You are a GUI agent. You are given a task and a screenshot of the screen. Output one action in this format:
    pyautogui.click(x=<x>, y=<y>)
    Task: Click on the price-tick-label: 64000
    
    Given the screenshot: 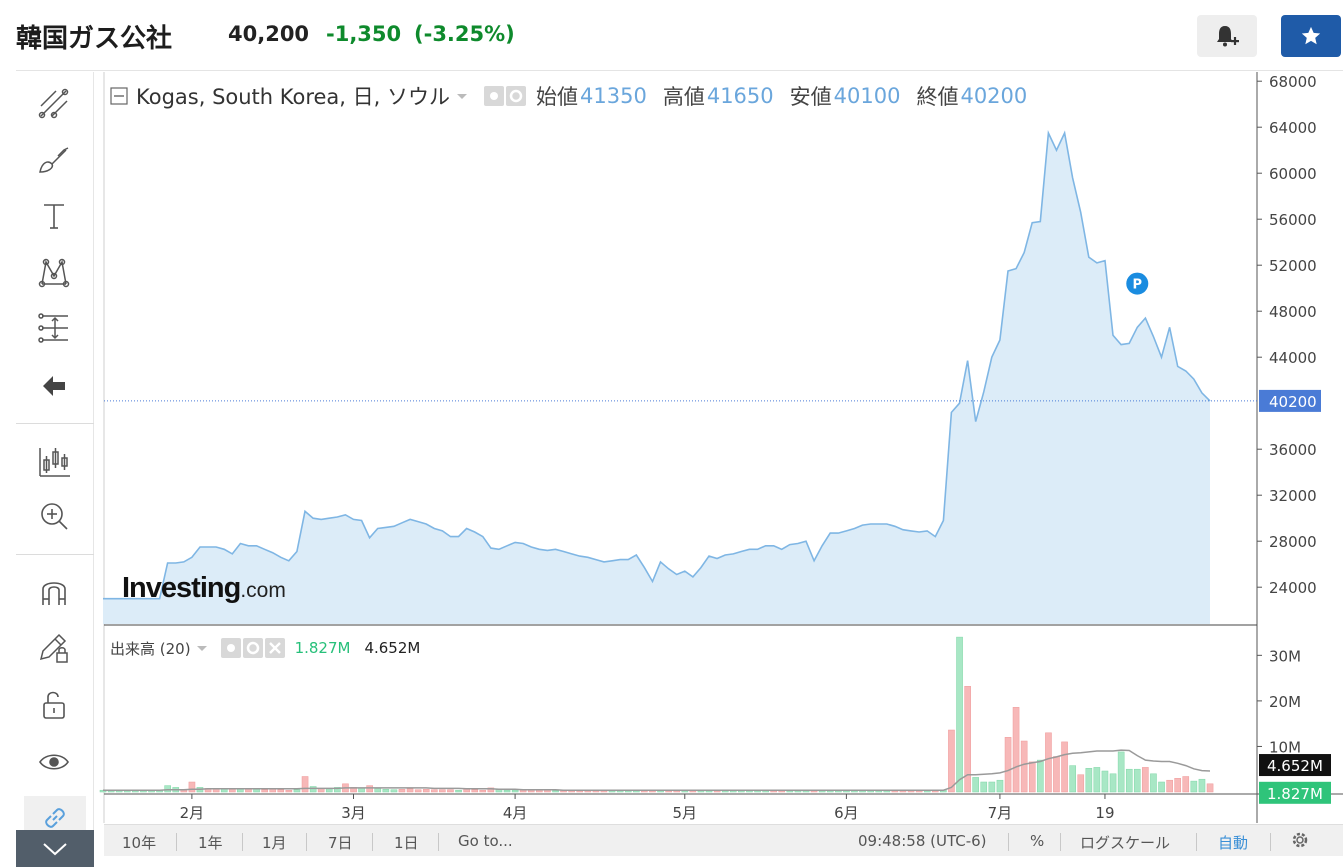 What is the action you would take?
    pyautogui.click(x=1293, y=128)
    